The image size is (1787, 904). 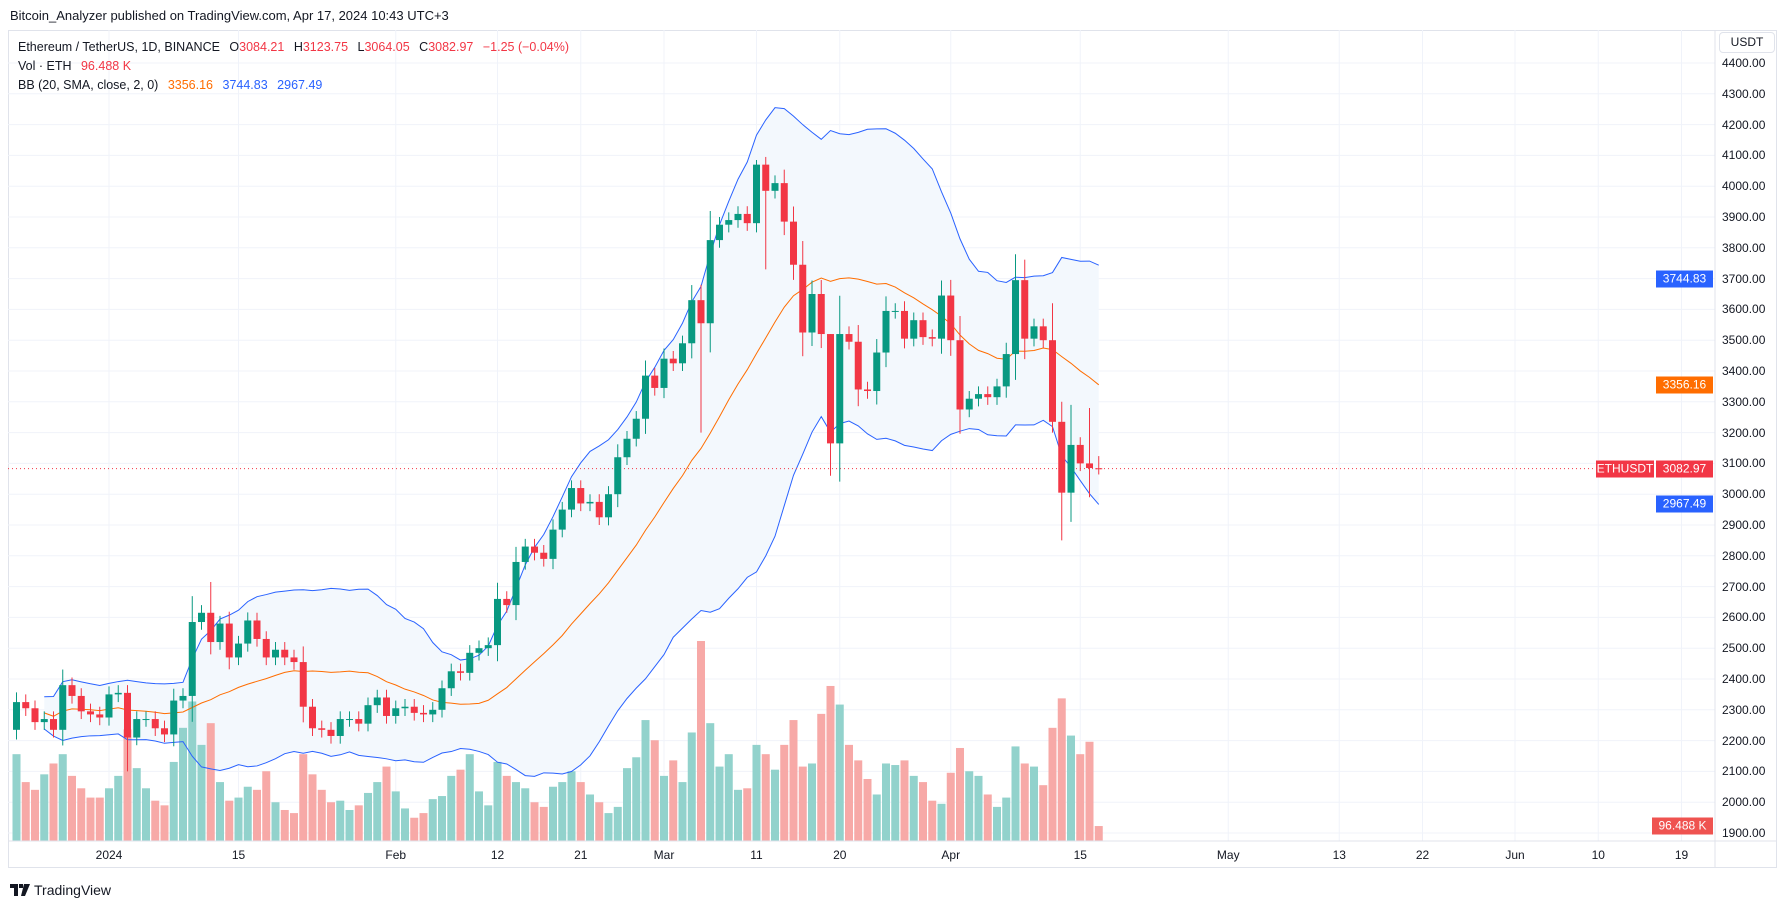 What do you see at coordinates (1744, 93) in the screenshot?
I see `price-tick-label: 4300.00` at bounding box center [1744, 93].